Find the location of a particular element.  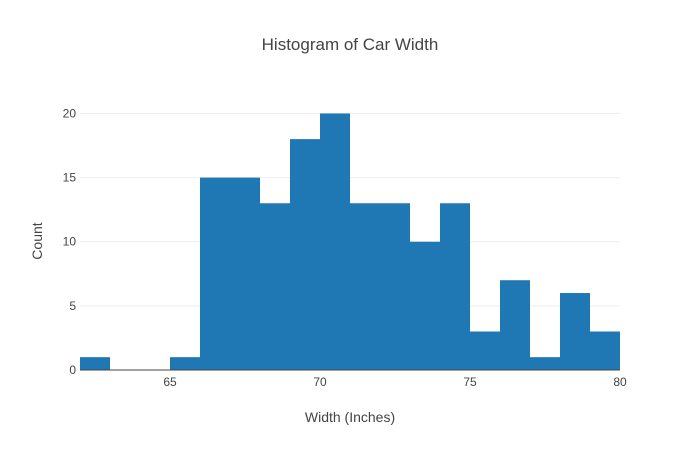

y-tick-label-20: 20 is located at coordinates (70, 113).